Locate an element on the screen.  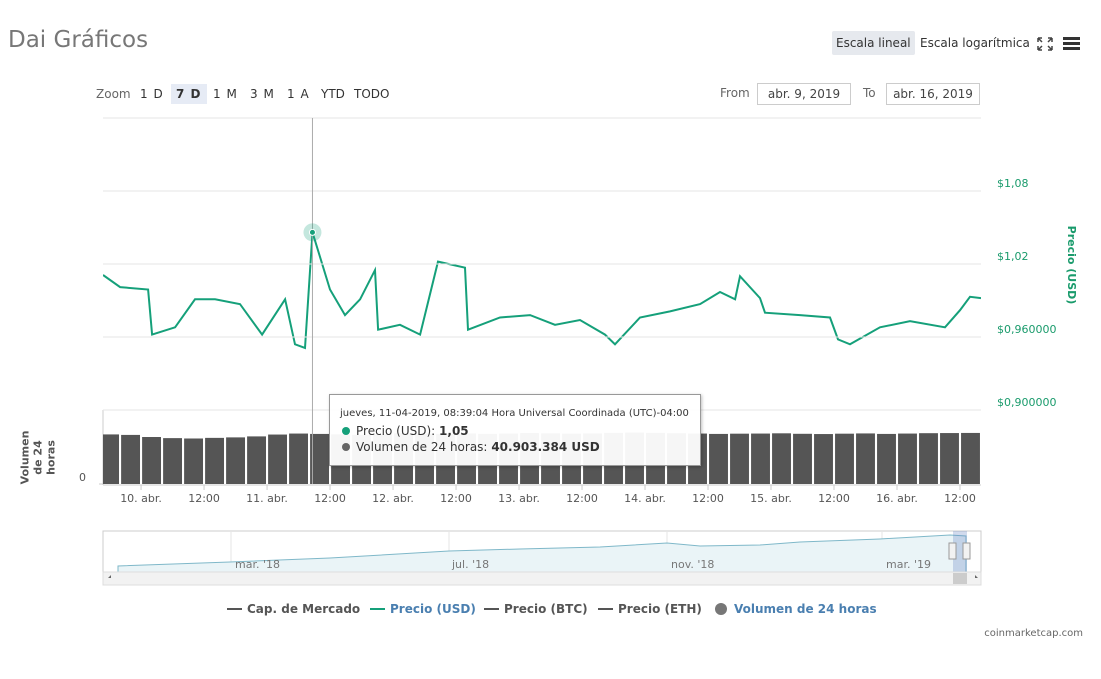
navigator-label: mar. '18 is located at coordinates (257, 564).